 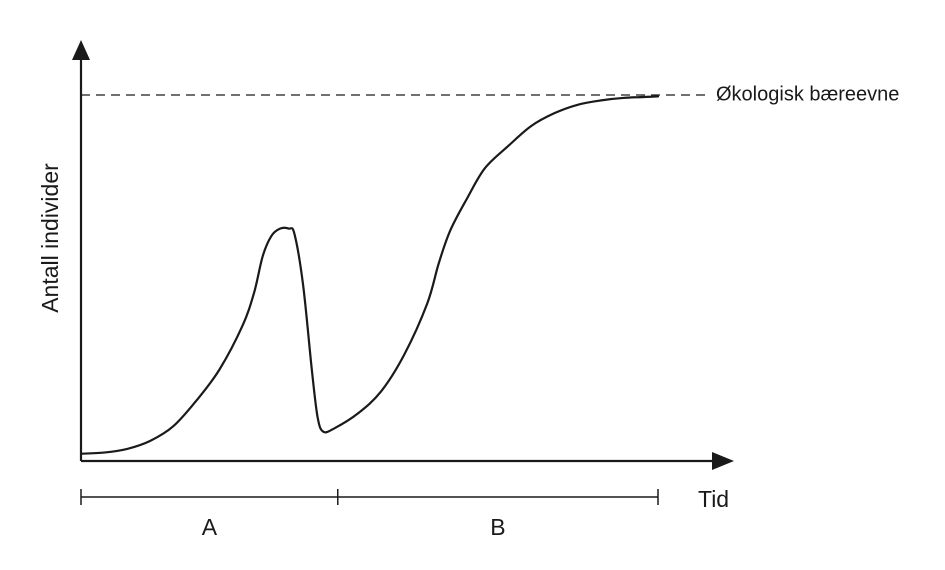 What do you see at coordinates (81, 50) in the screenshot?
I see `y-axis-arrow-icon` at bounding box center [81, 50].